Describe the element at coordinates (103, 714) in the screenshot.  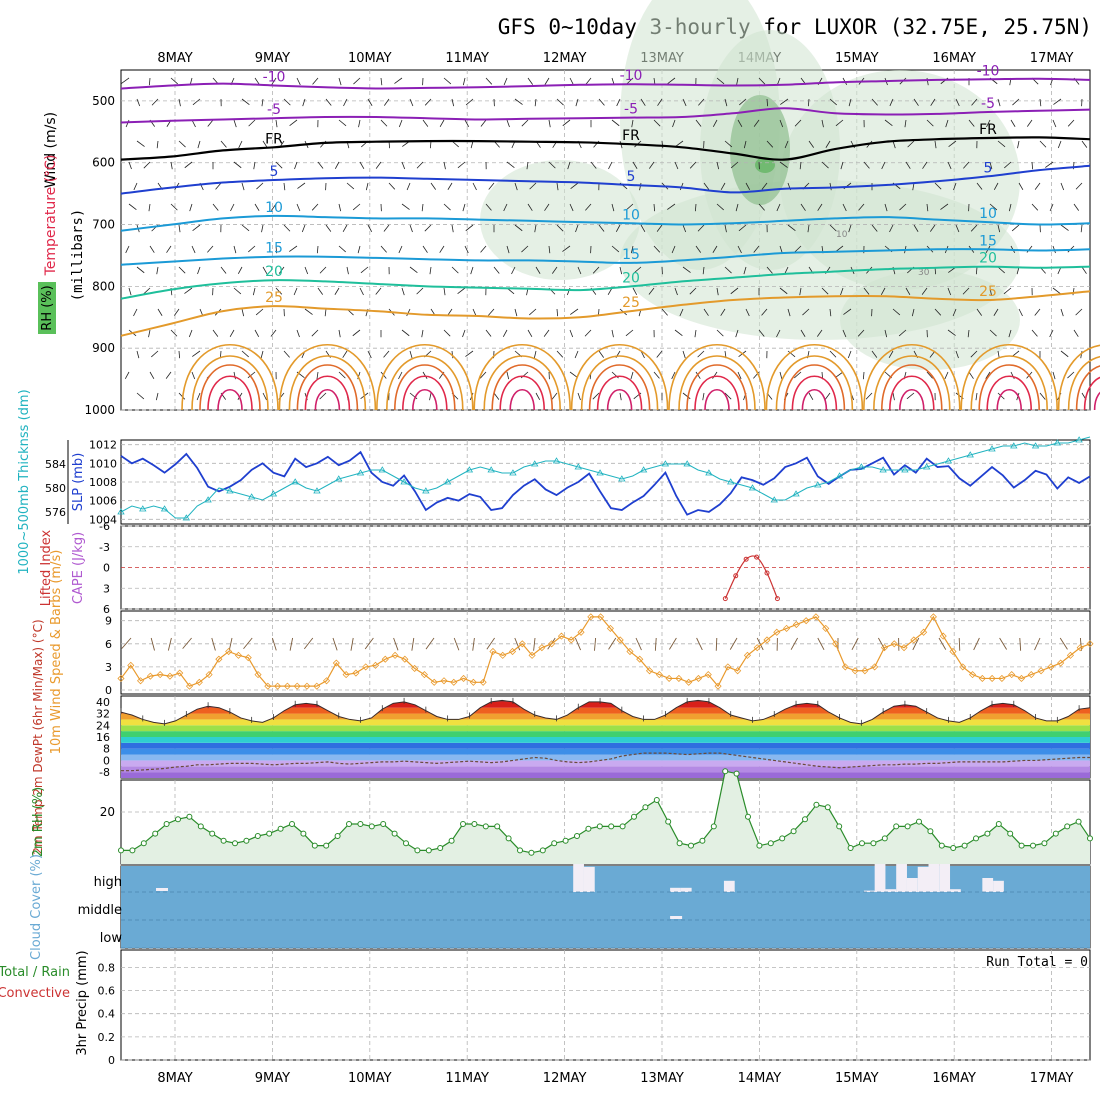
I see `y-tick-temp: 32` at that location.